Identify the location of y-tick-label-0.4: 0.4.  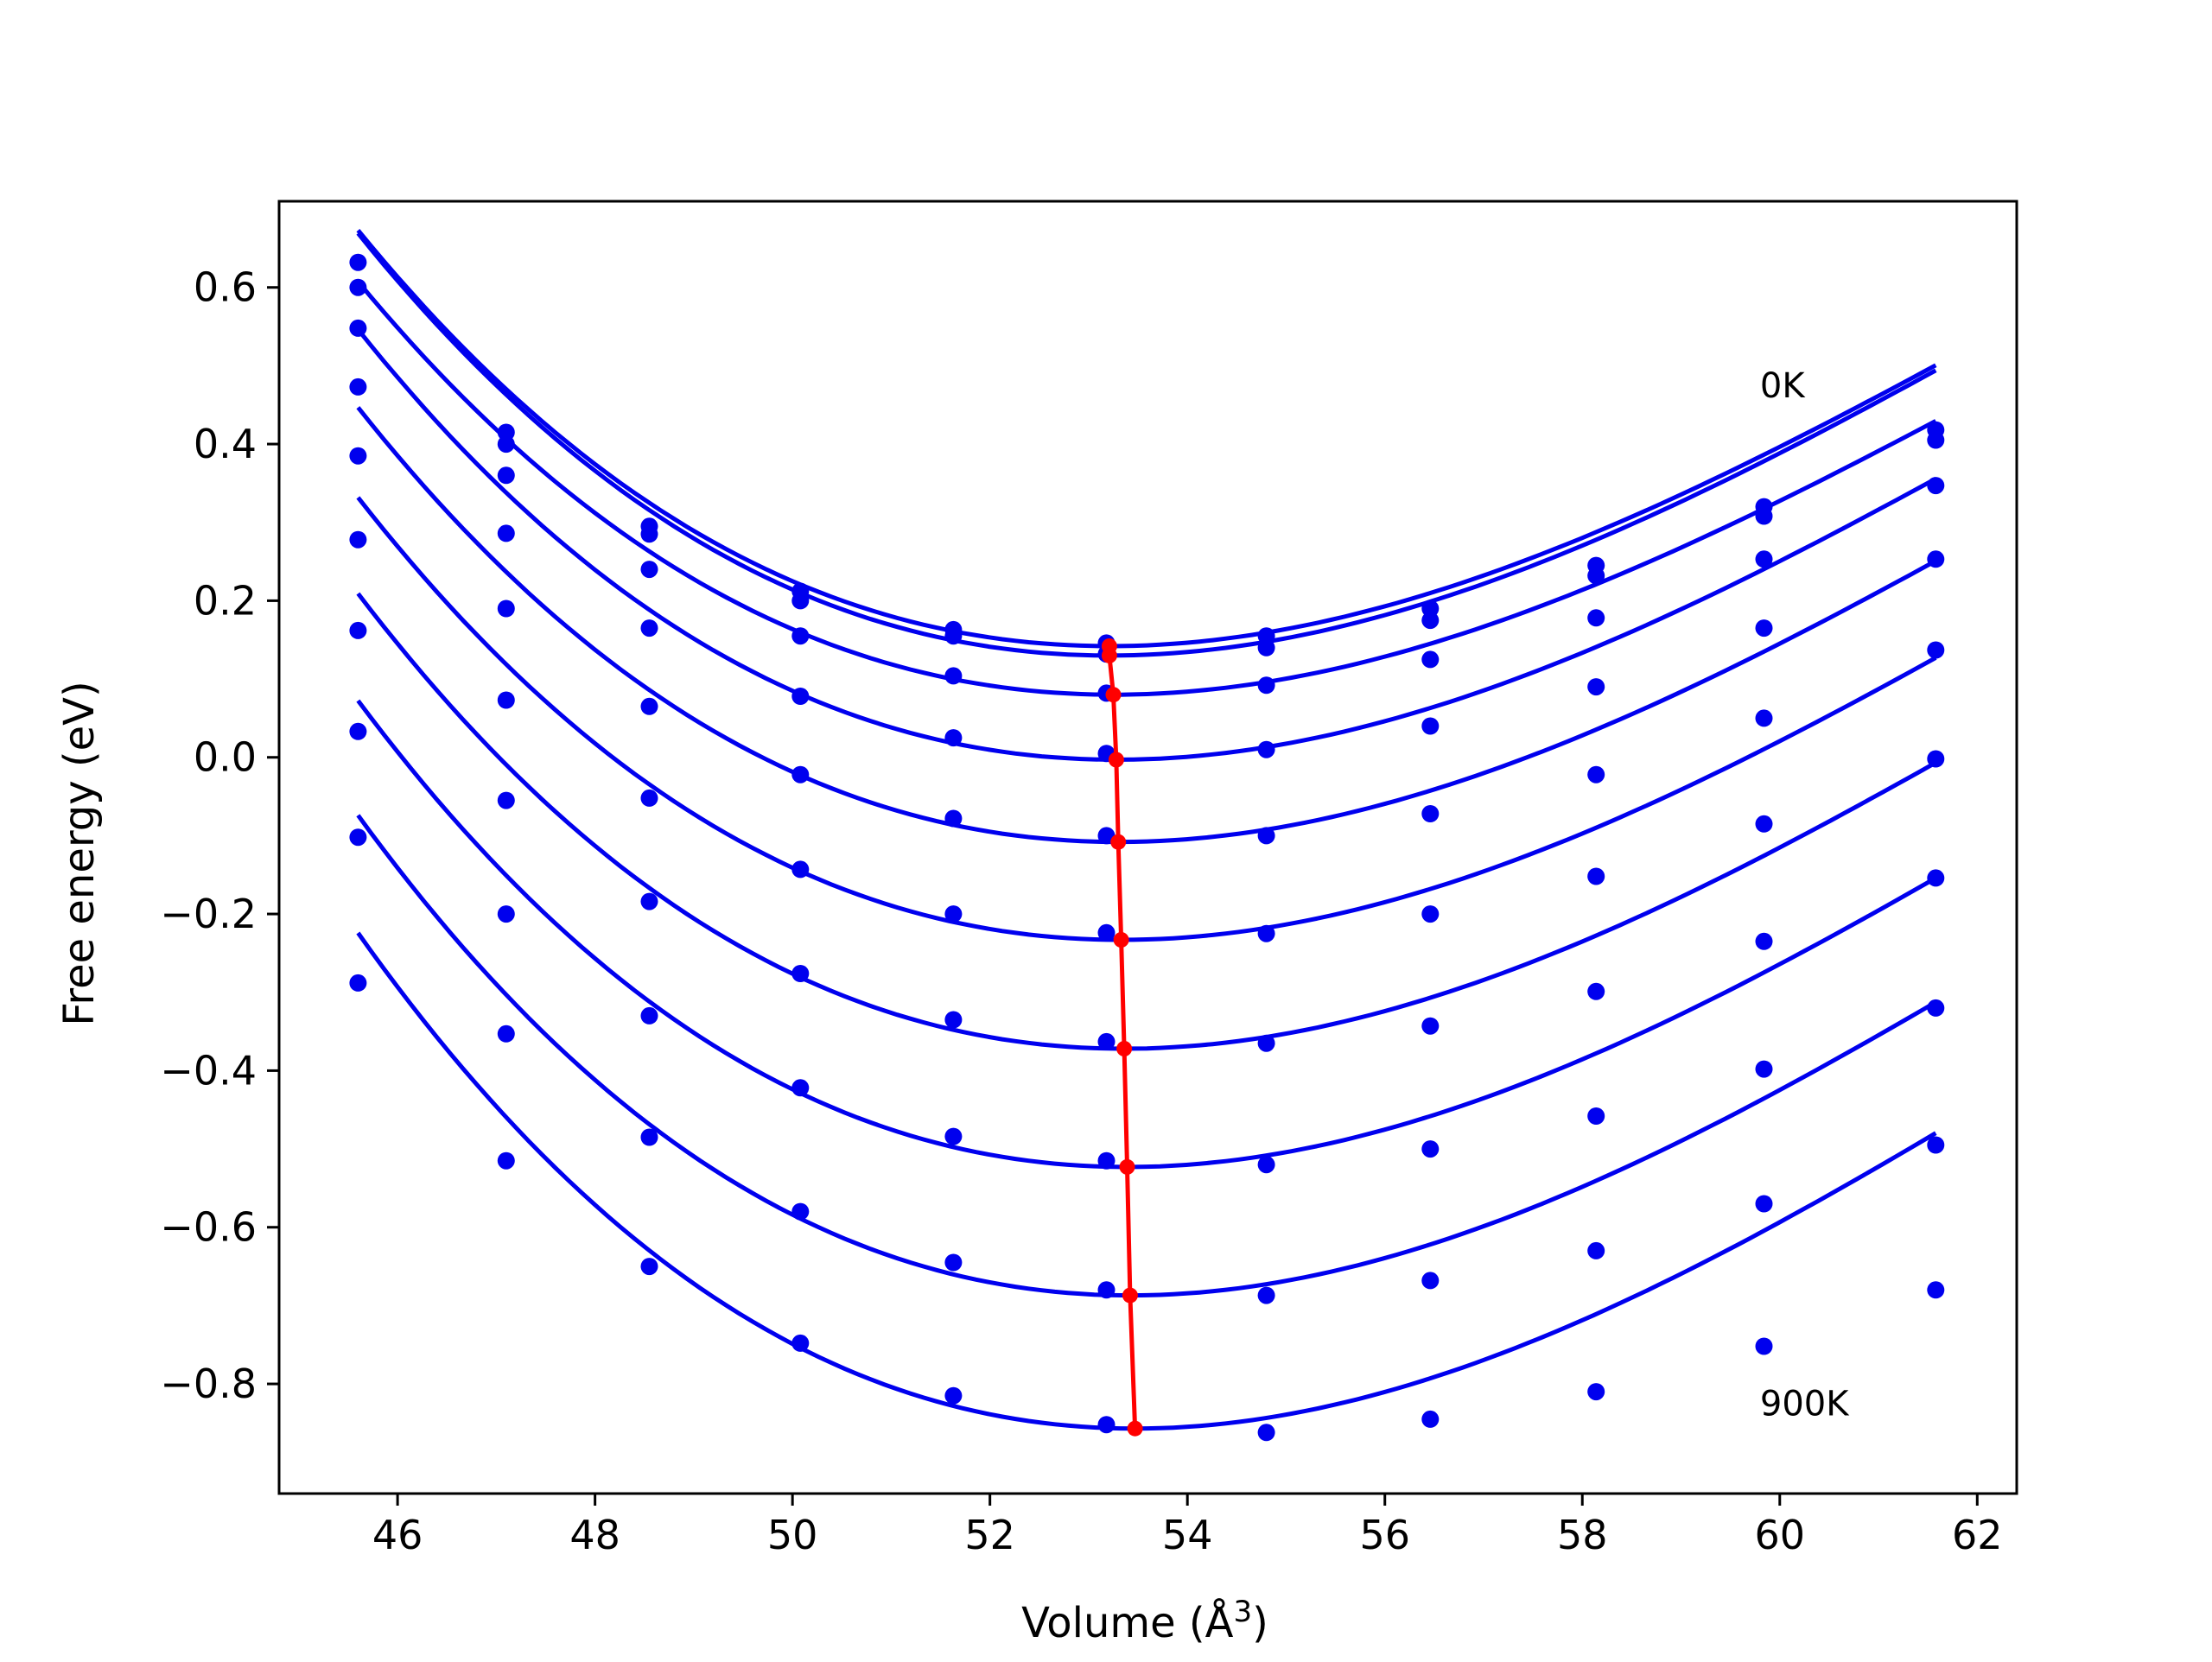
(225, 444).